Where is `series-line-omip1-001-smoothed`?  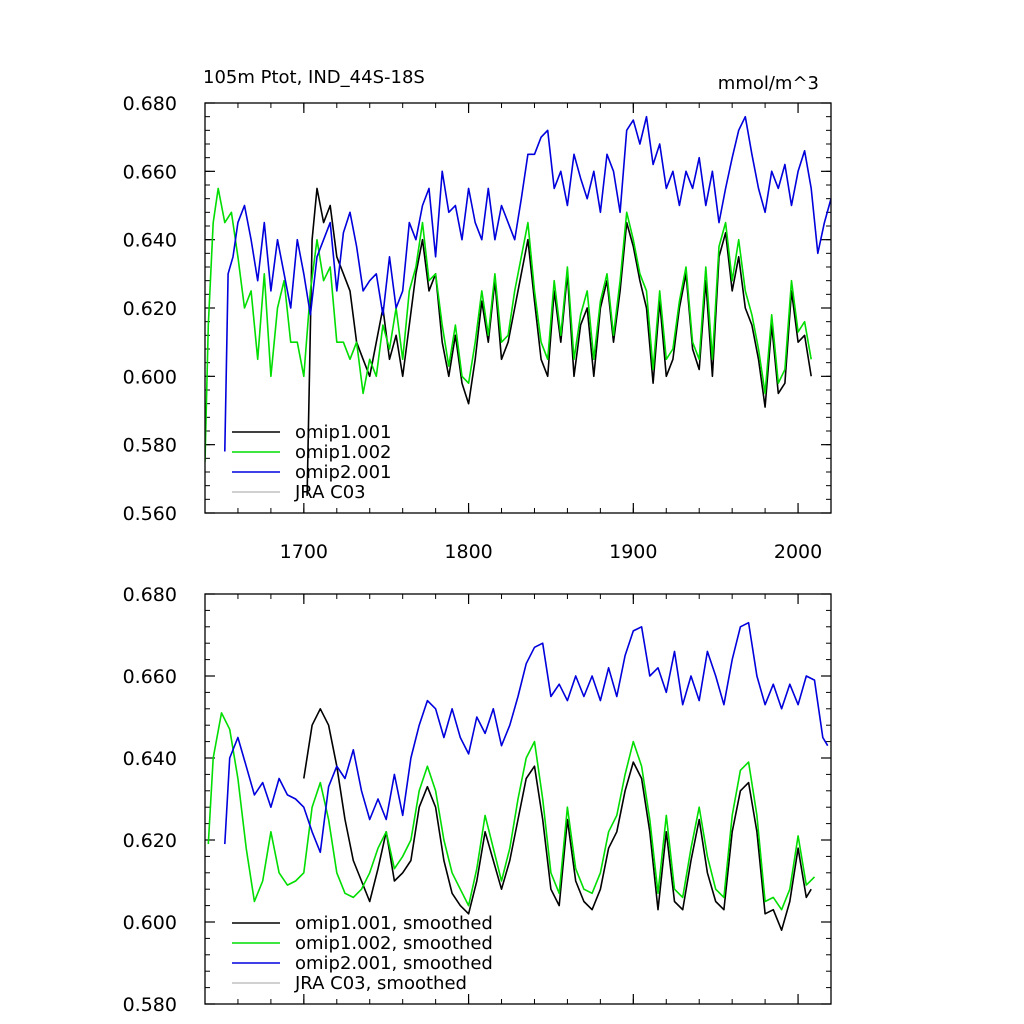
series-line-omip1-001-smoothed is located at coordinates (557, 819).